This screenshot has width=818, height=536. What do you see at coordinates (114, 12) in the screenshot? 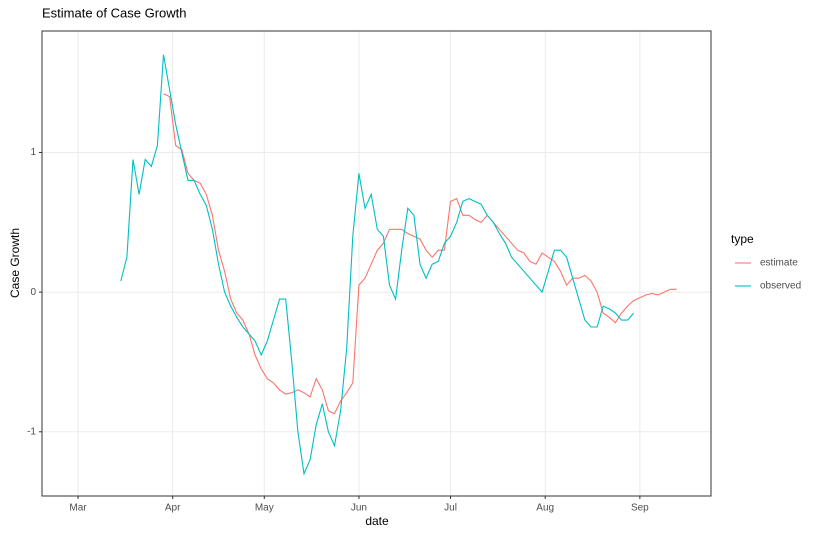
I see `chart-title: Estimate of Case Growth` at bounding box center [114, 12].